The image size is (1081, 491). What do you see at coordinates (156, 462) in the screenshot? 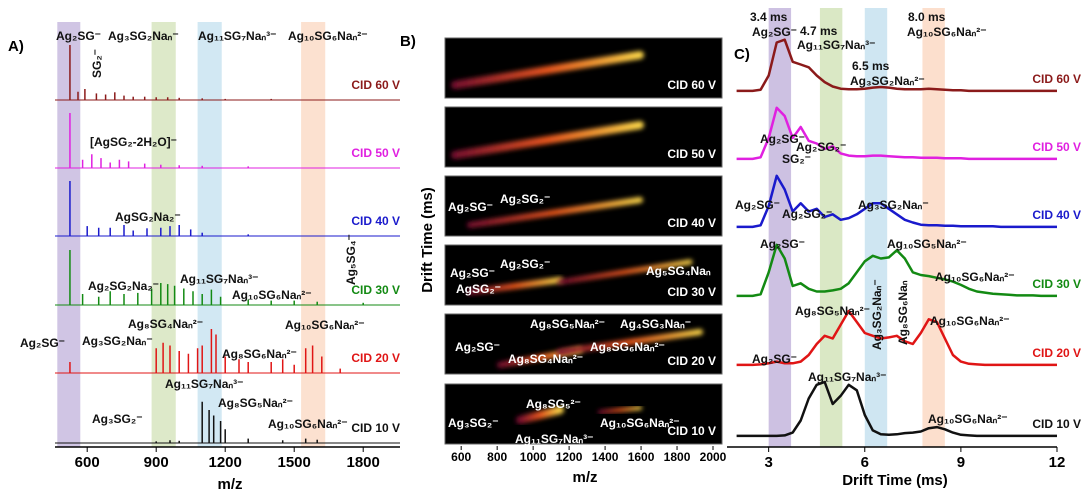
I see `x-tick-label: 900` at bounding box center [156, 462].